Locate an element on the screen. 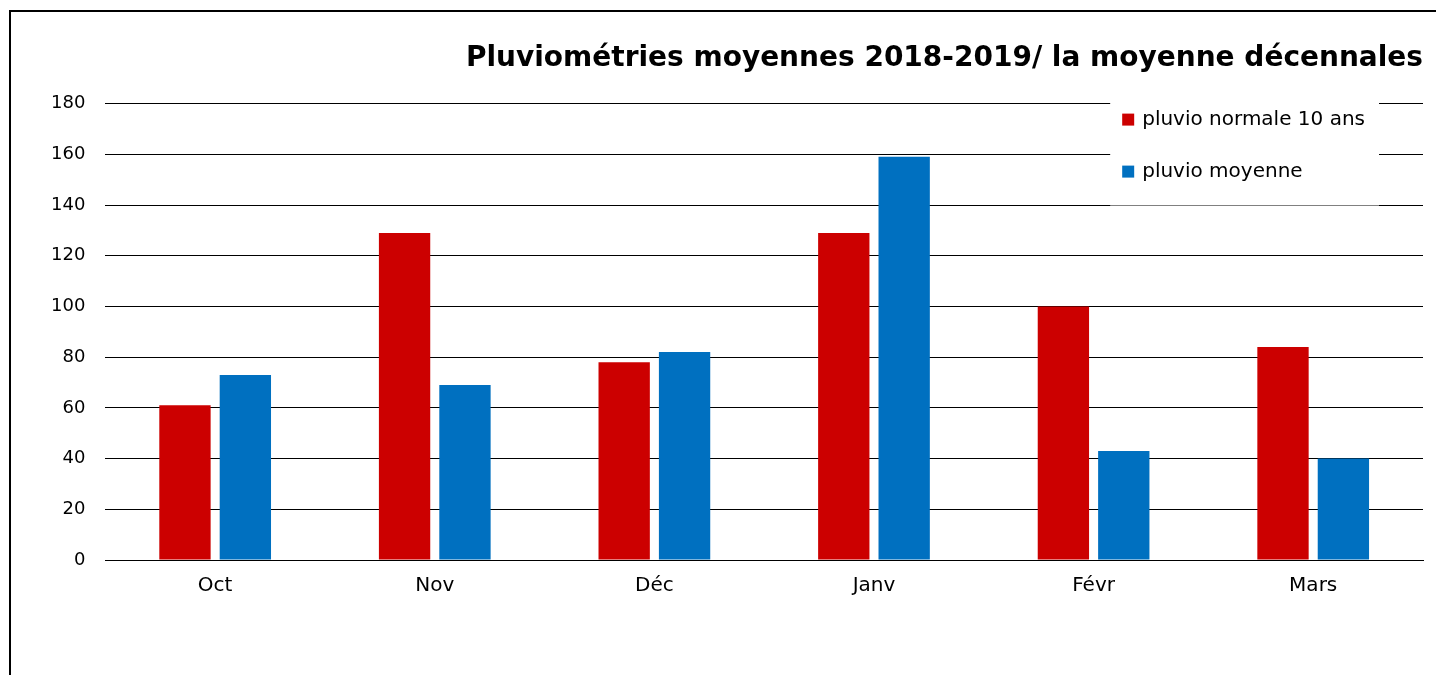  y-tick-label: 160 is located at coordinates (68, 152).